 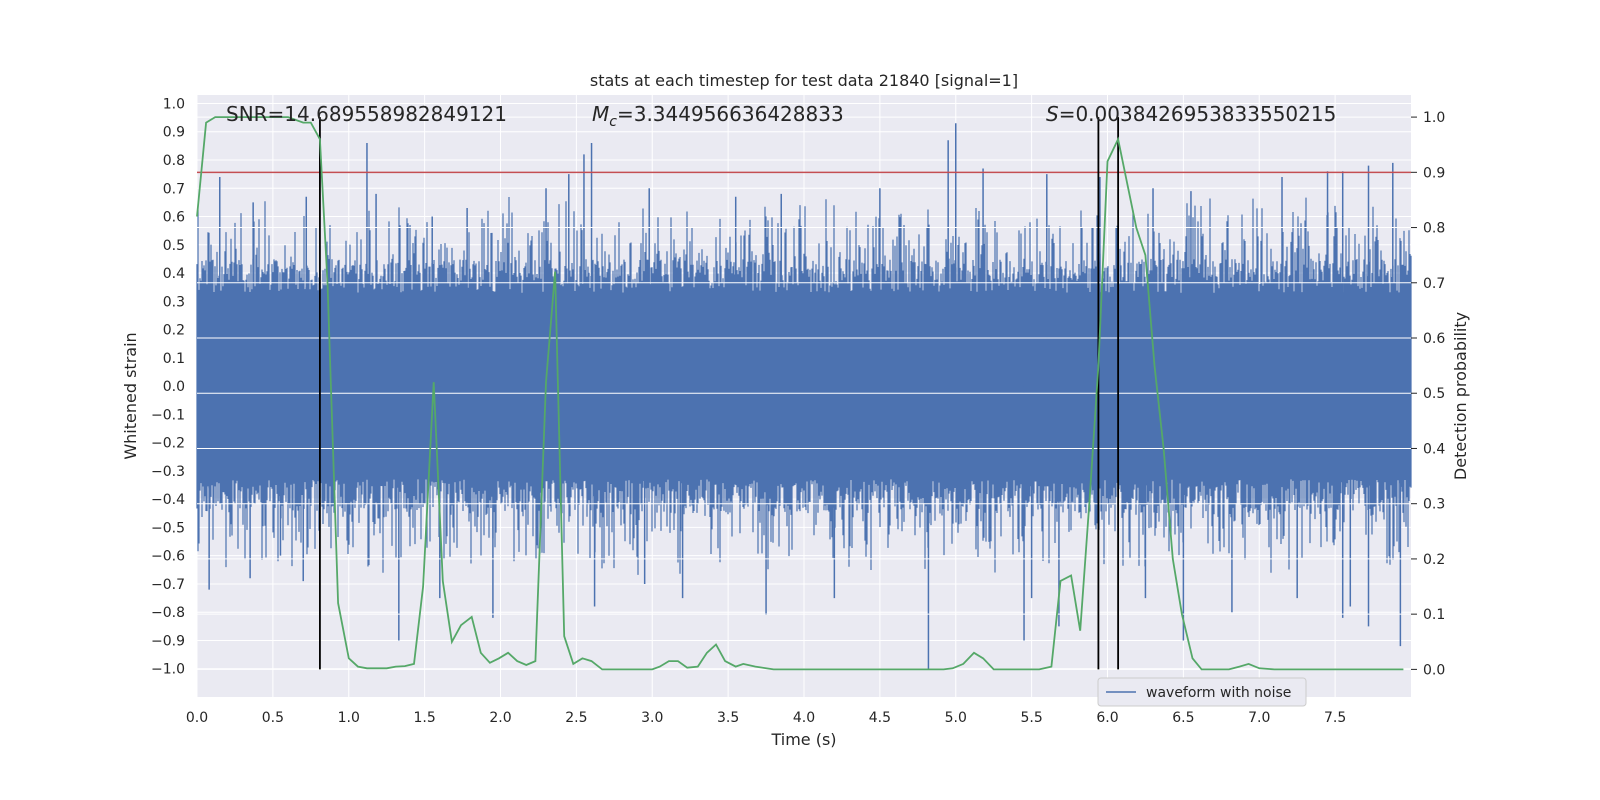 What do you see at coordinates (424, 718) in the screenshot?
I see `x-tick-label: 1.5` at bounding box center [424, 718].